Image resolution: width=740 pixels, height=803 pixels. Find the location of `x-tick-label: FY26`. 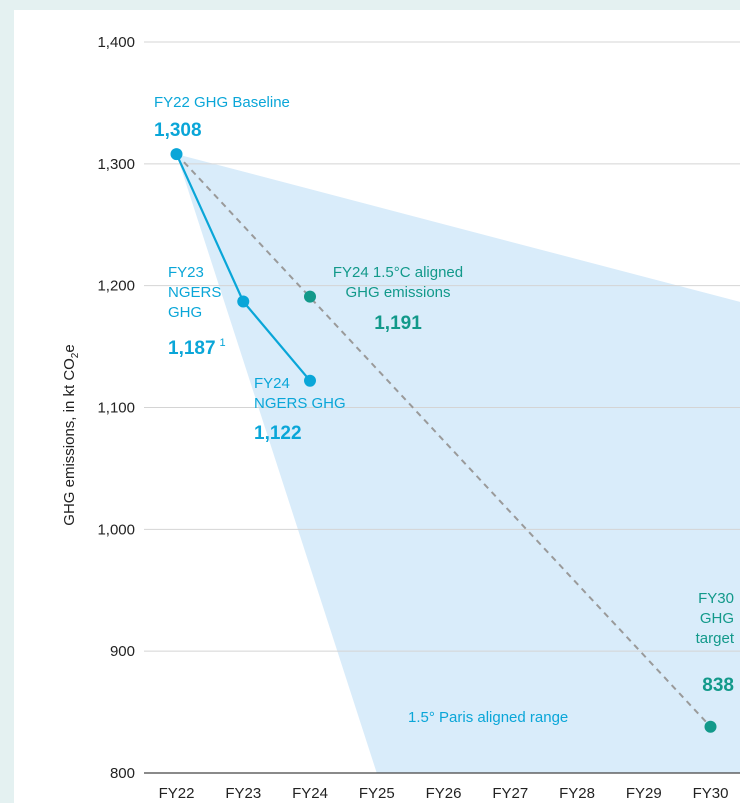

x-tick-label: FY26 is located at coordinates (444, 793).